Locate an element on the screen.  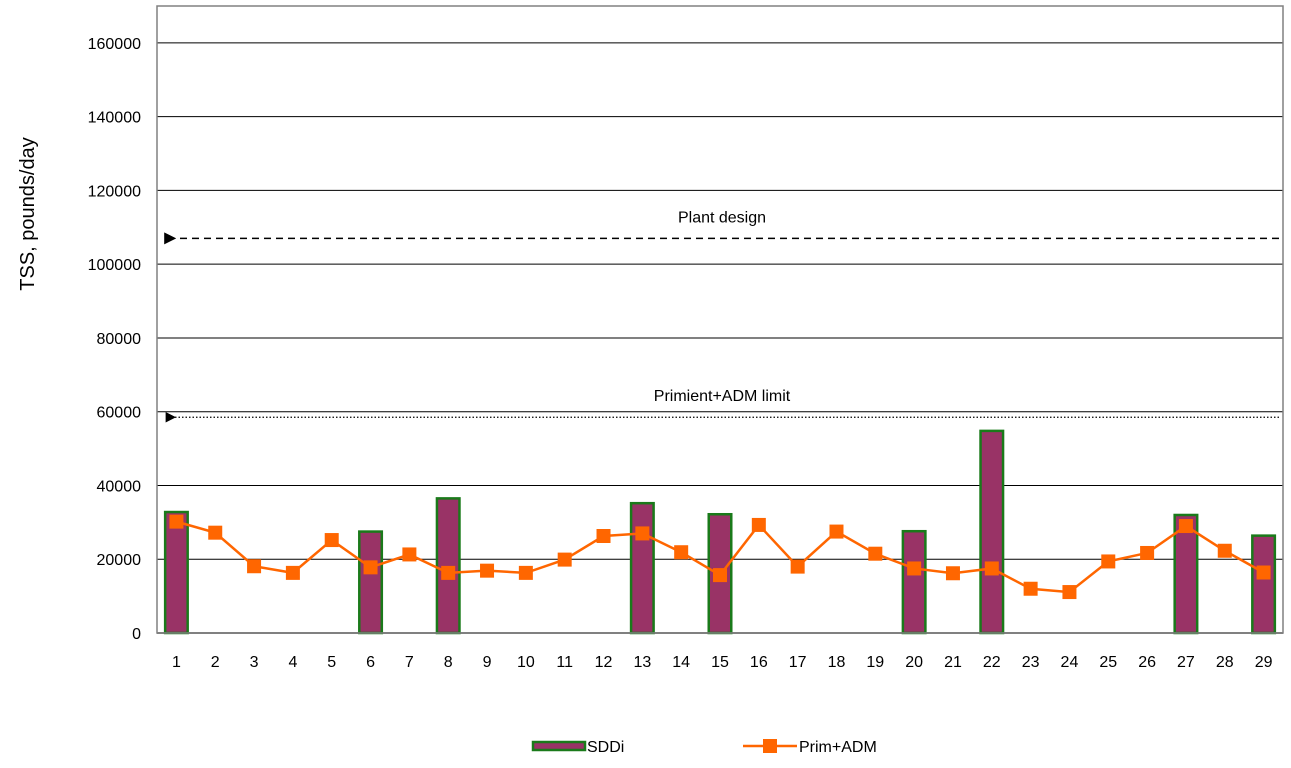
x-tick-label: 2 is located at coordinates (215, 662).